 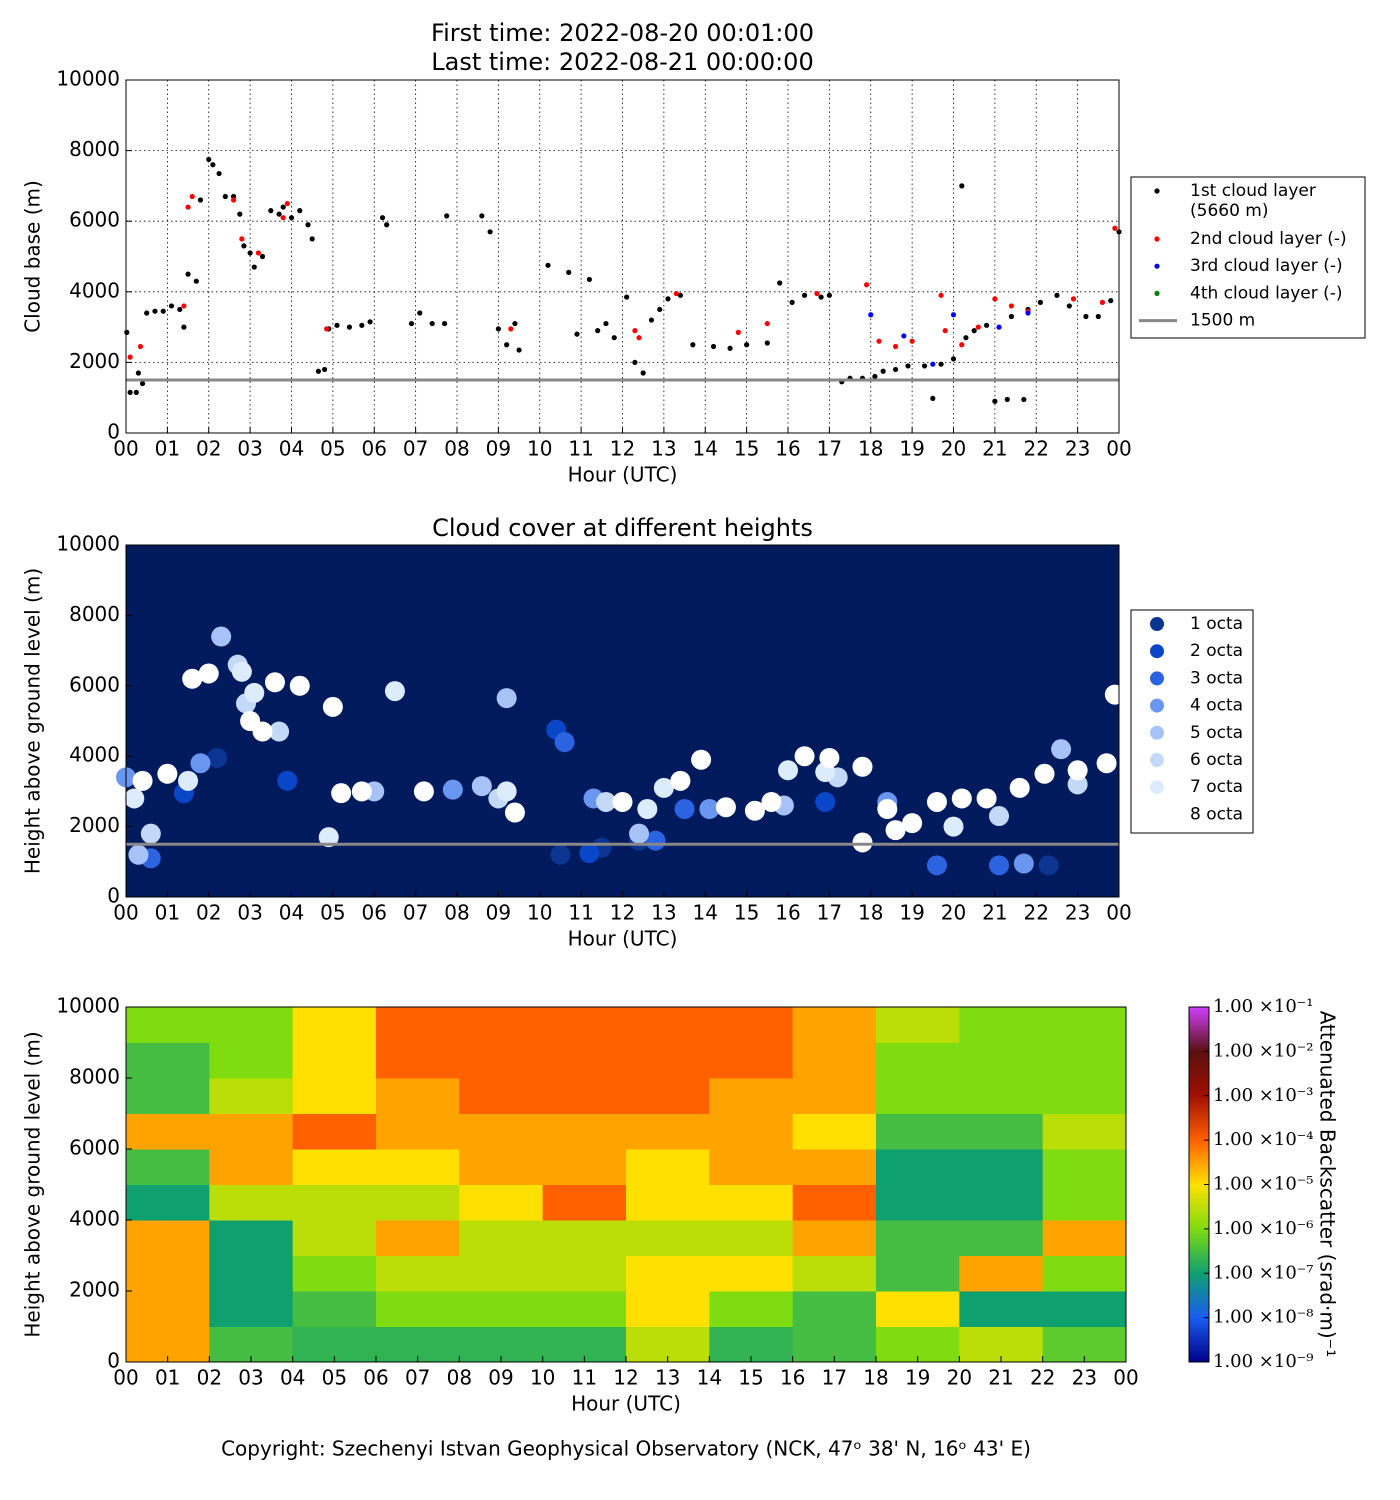 I want to click on y-tick-label: 6000, so click(x=94, y=1148).